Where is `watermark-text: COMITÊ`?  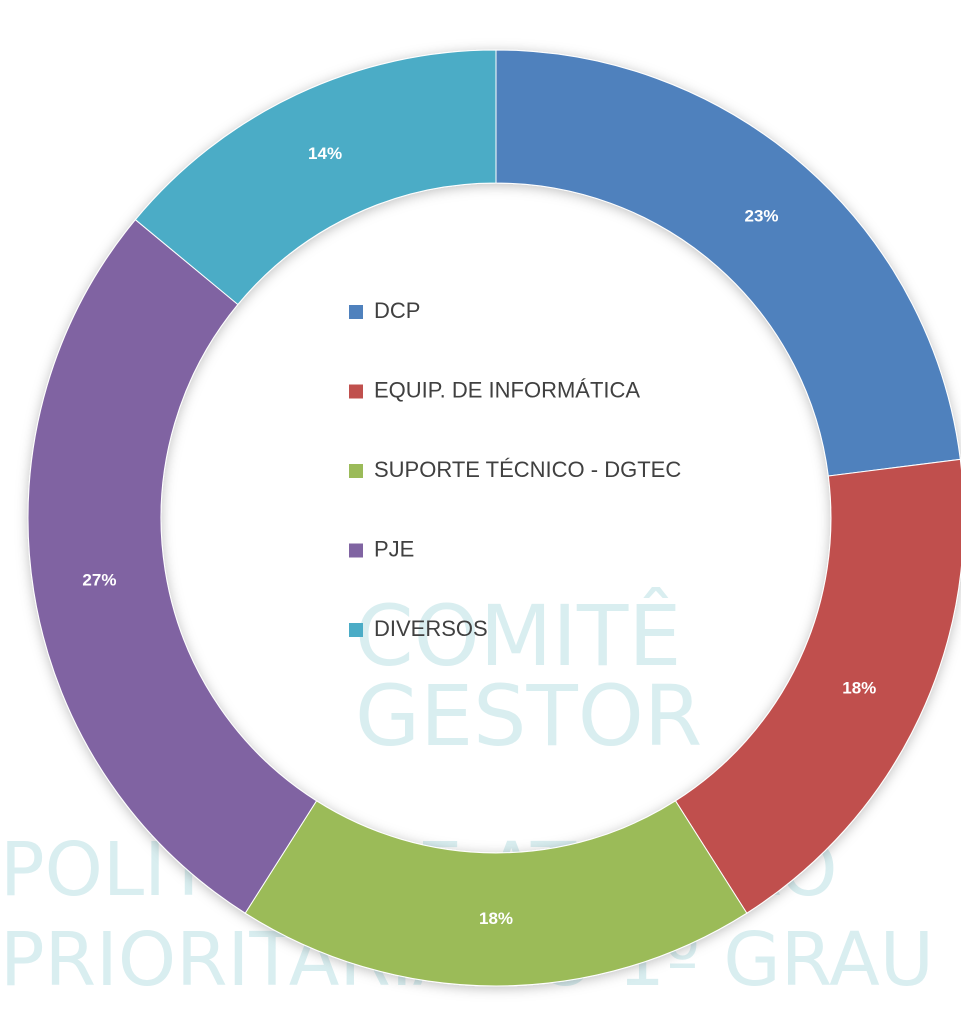 watermark-text: COMITÊ is located at coordinates (518, 636).